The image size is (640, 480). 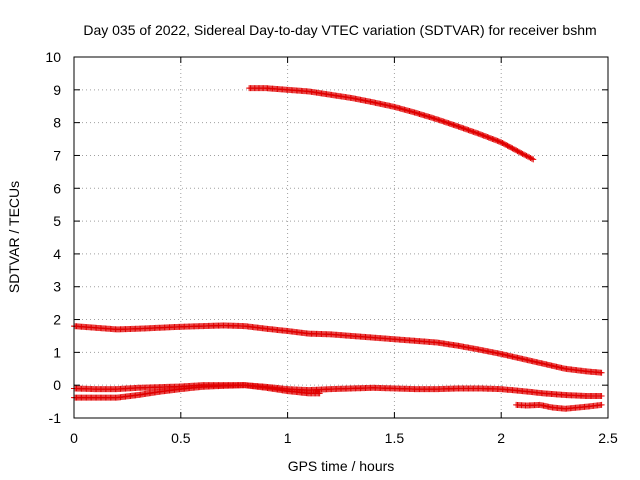 What do you see at coordinates (391, 124) in the screenshot?
I see `series-sat-high` at bounding box center [391, 124].